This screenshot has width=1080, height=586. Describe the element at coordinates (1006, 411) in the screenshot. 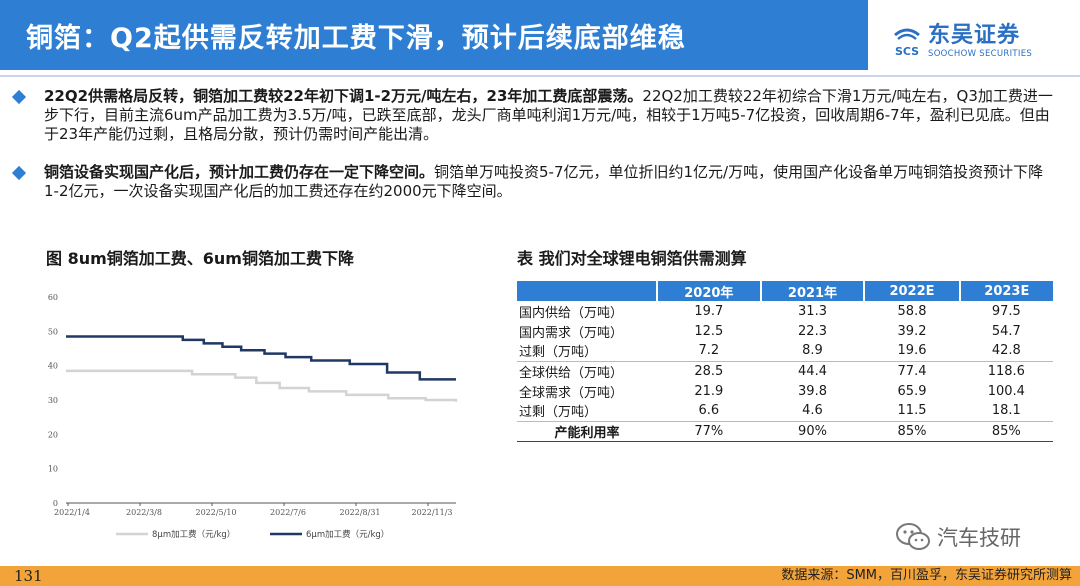

I see `table-cell: 18.1` at that location.